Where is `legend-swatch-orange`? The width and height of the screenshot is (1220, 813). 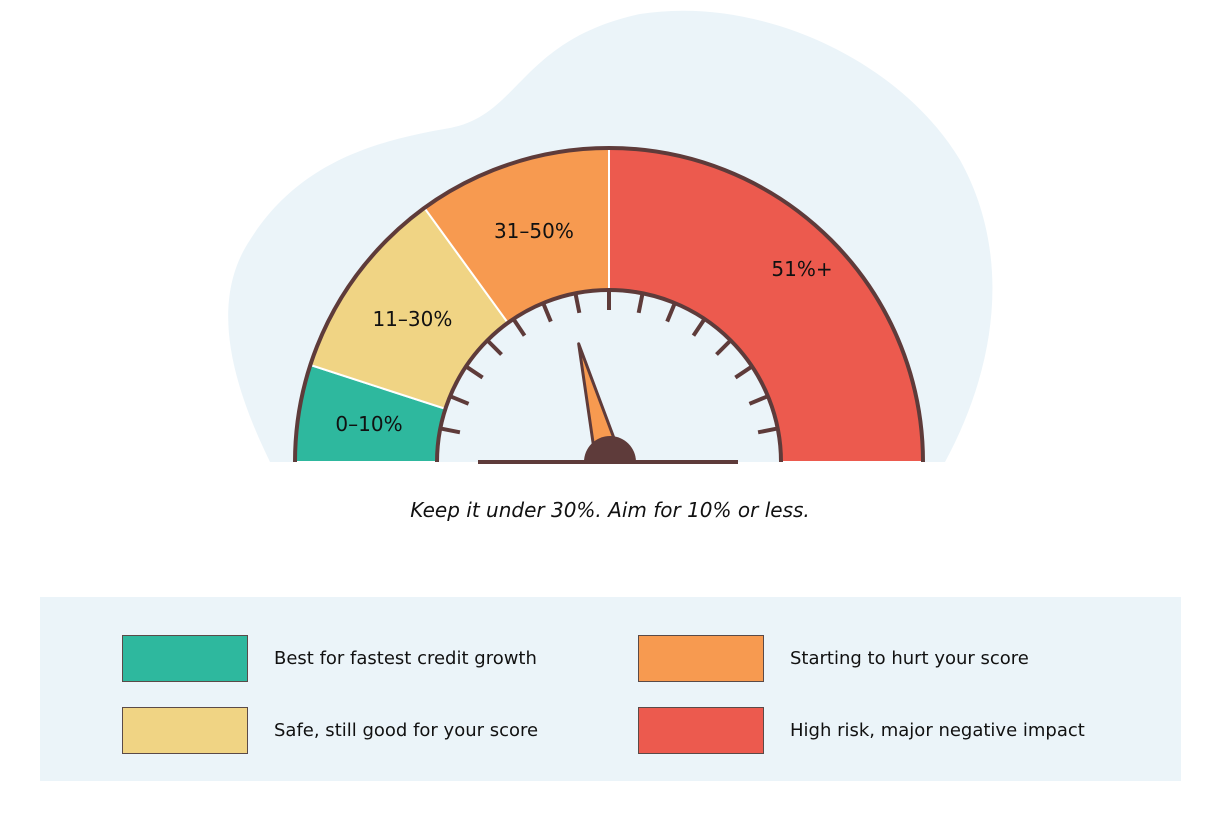 legend-swatch-orange is located at coordinates (701, 658).